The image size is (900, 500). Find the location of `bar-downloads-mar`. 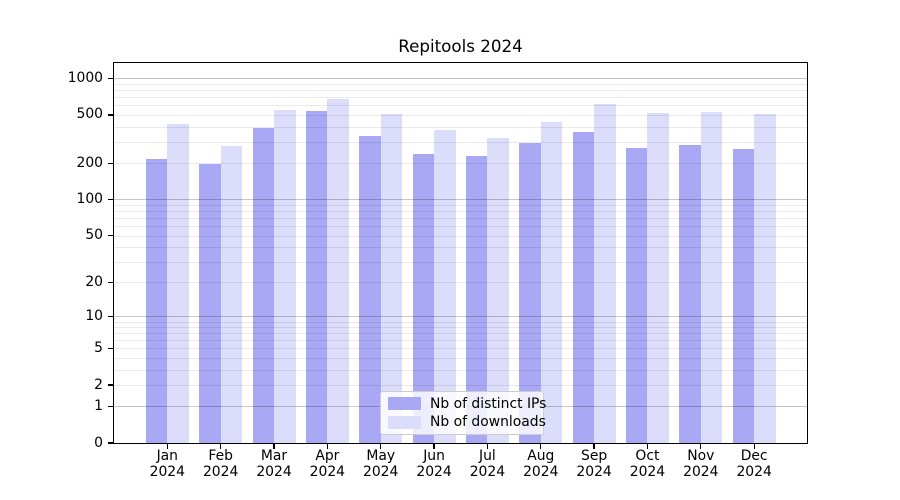

bar-downloads-mar is located at coordinates (285, 276).